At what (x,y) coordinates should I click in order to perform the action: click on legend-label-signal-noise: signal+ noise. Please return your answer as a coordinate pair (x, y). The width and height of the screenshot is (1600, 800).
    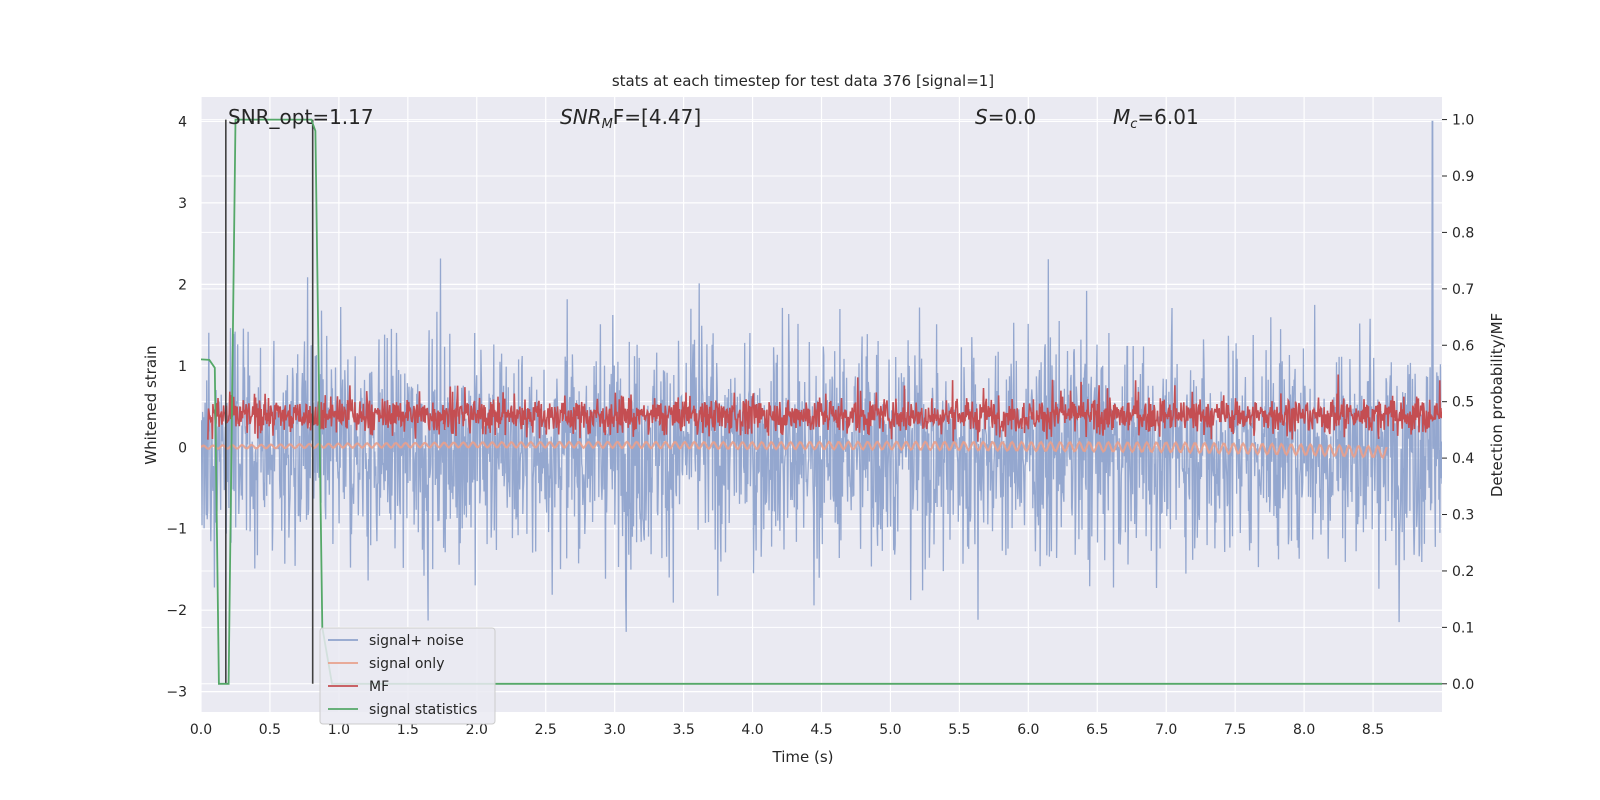
    Looking at the image, I should click on (416, 641).